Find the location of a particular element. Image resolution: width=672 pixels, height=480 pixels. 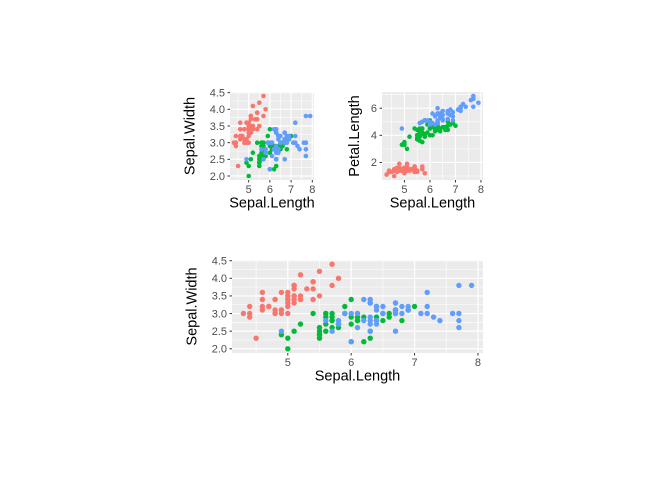

gridlines is located at coordinates (432, 136).